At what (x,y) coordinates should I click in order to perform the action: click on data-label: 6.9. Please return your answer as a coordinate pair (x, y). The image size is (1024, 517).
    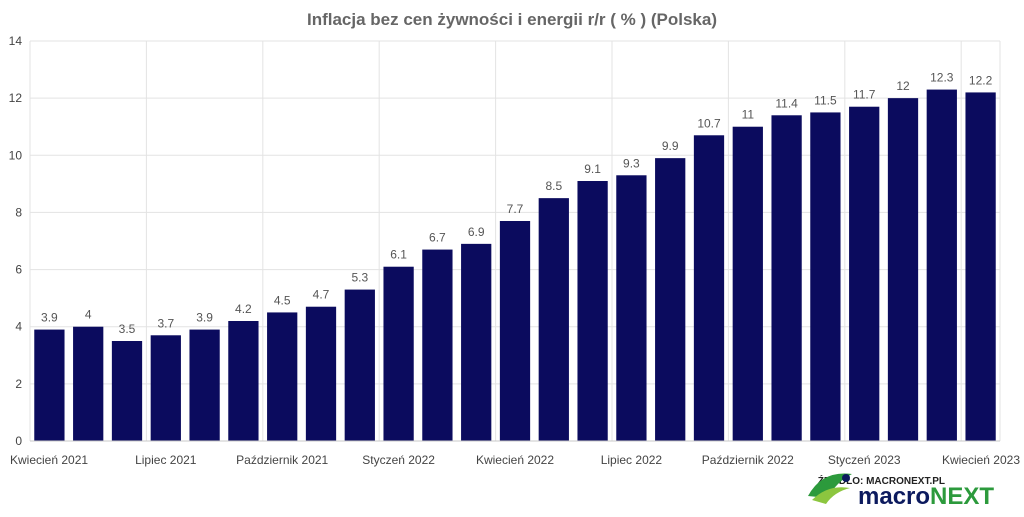
    Looking at the image, I should click on (476, 232).